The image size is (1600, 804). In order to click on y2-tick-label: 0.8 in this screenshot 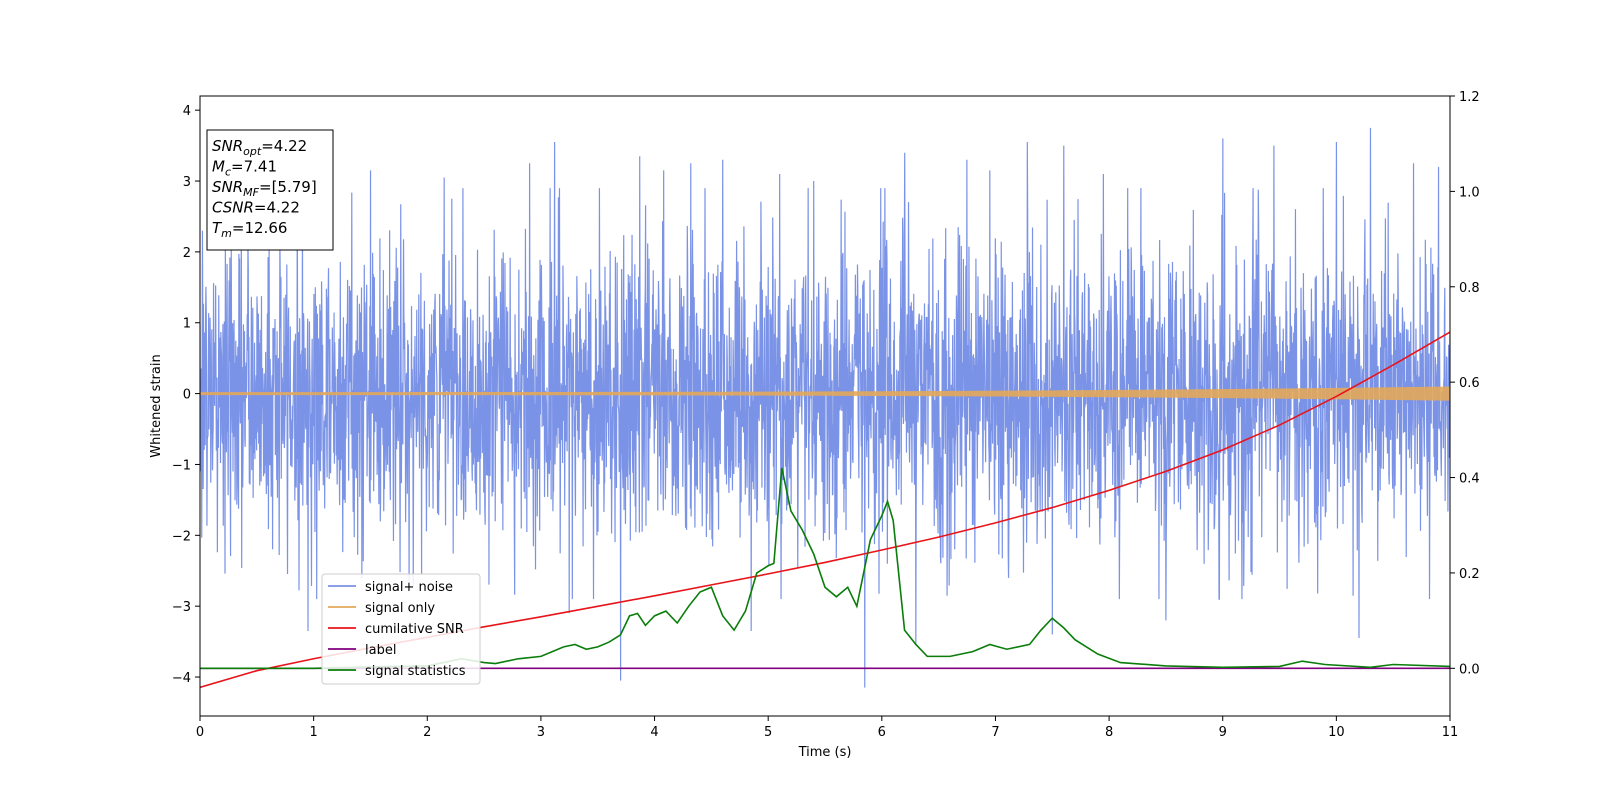, I will do `click(1469, 288)`.